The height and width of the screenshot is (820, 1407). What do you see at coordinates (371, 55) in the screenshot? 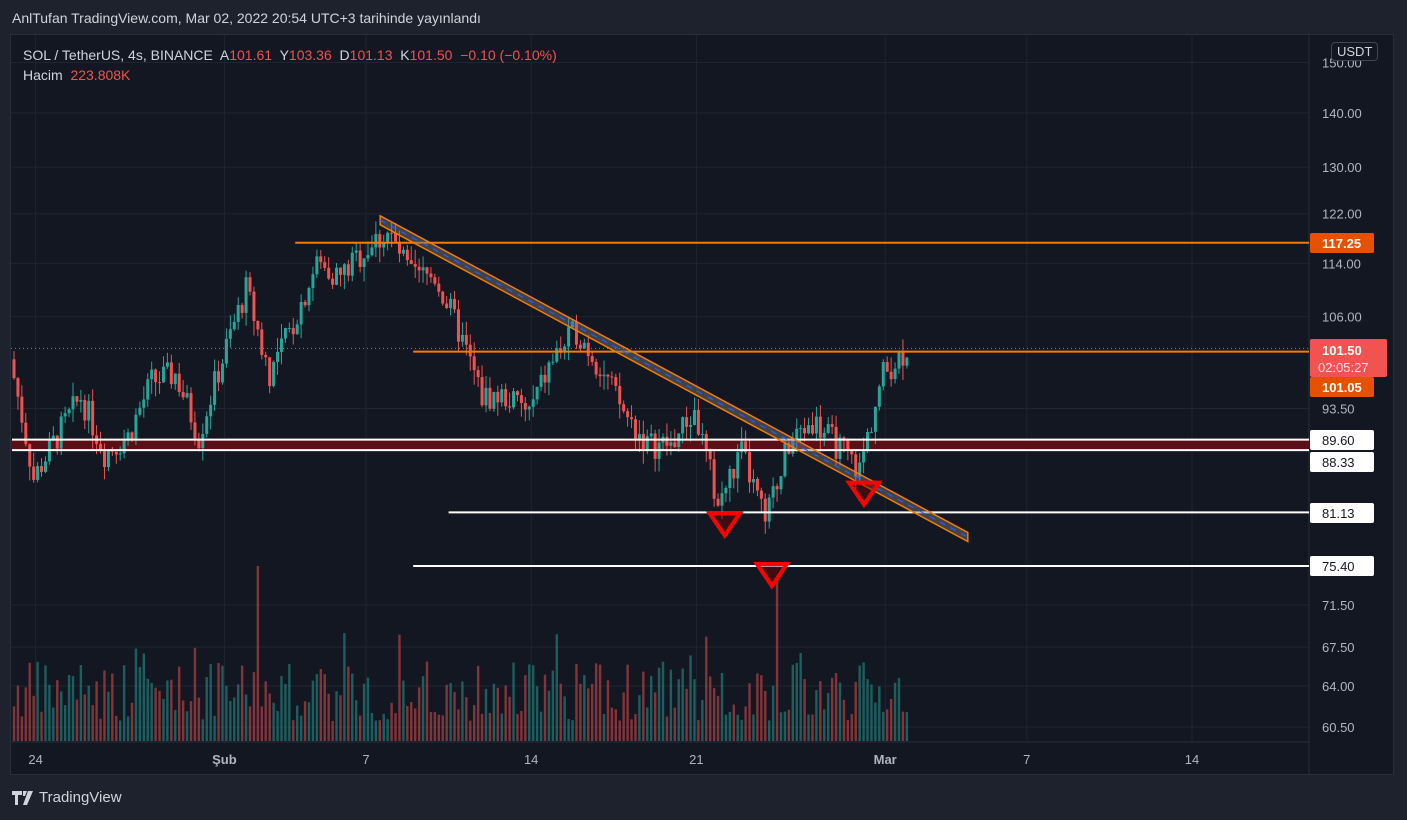
I see `low-value: 101.13` at bounding box center [371, 55].